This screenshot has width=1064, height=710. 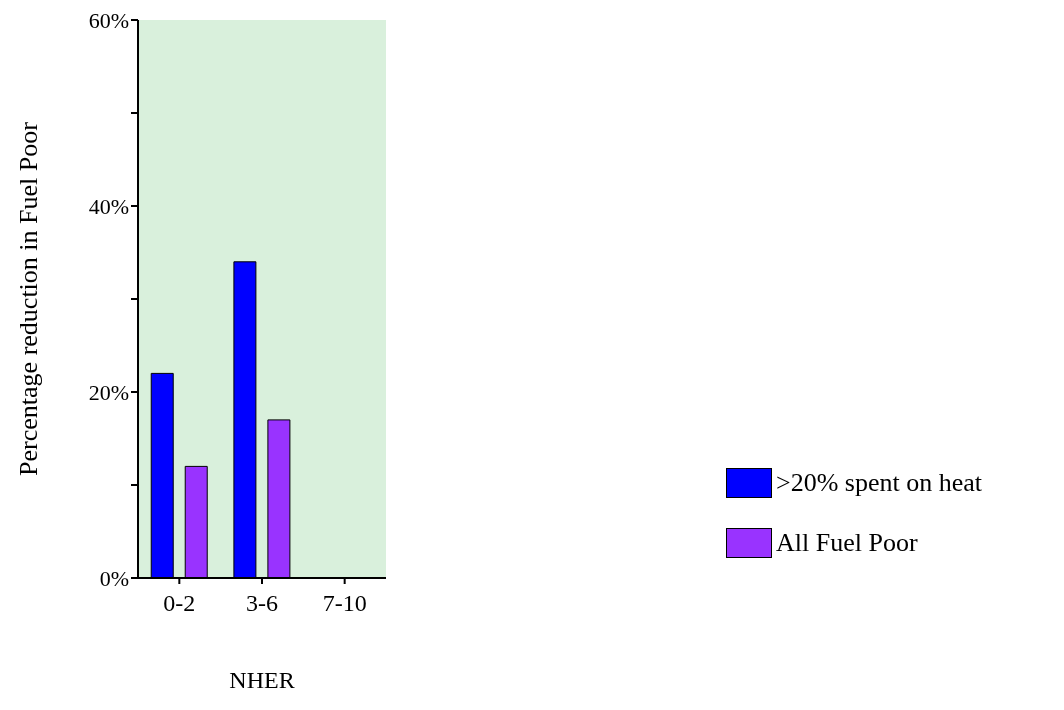 I want to click on y-tick-label: 40%, so click(x=108, y=206).